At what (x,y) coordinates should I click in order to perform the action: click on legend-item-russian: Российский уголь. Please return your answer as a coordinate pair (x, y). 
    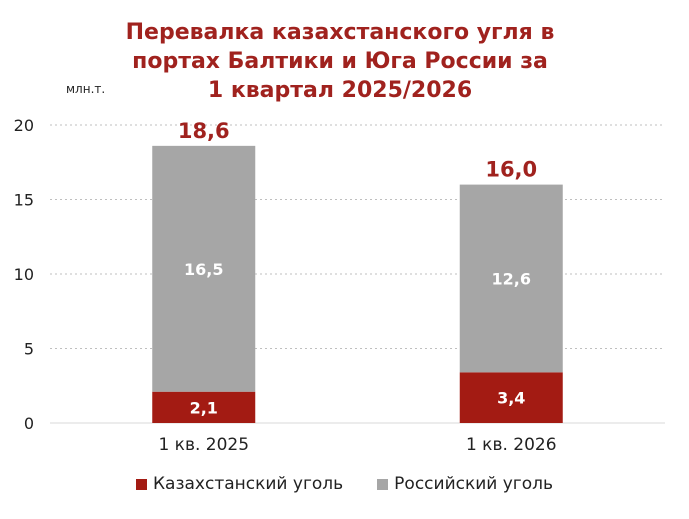
    Looking at the image, I should click on (465, 484).